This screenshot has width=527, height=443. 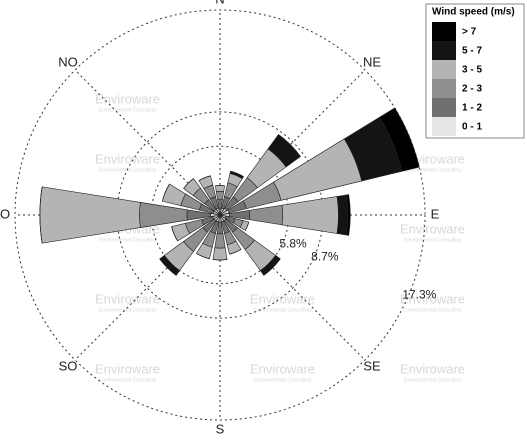 I want to click on legend-label: 3 - 5, so click(x=472, y=70).